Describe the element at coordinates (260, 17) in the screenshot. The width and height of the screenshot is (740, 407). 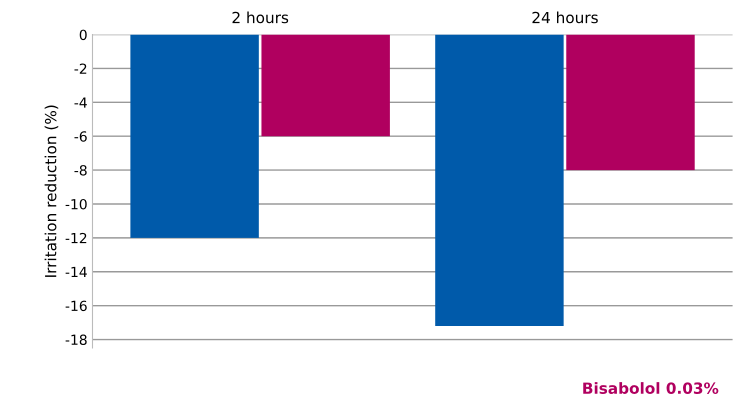
I see `x-tick-label: 2 hours` at that location.